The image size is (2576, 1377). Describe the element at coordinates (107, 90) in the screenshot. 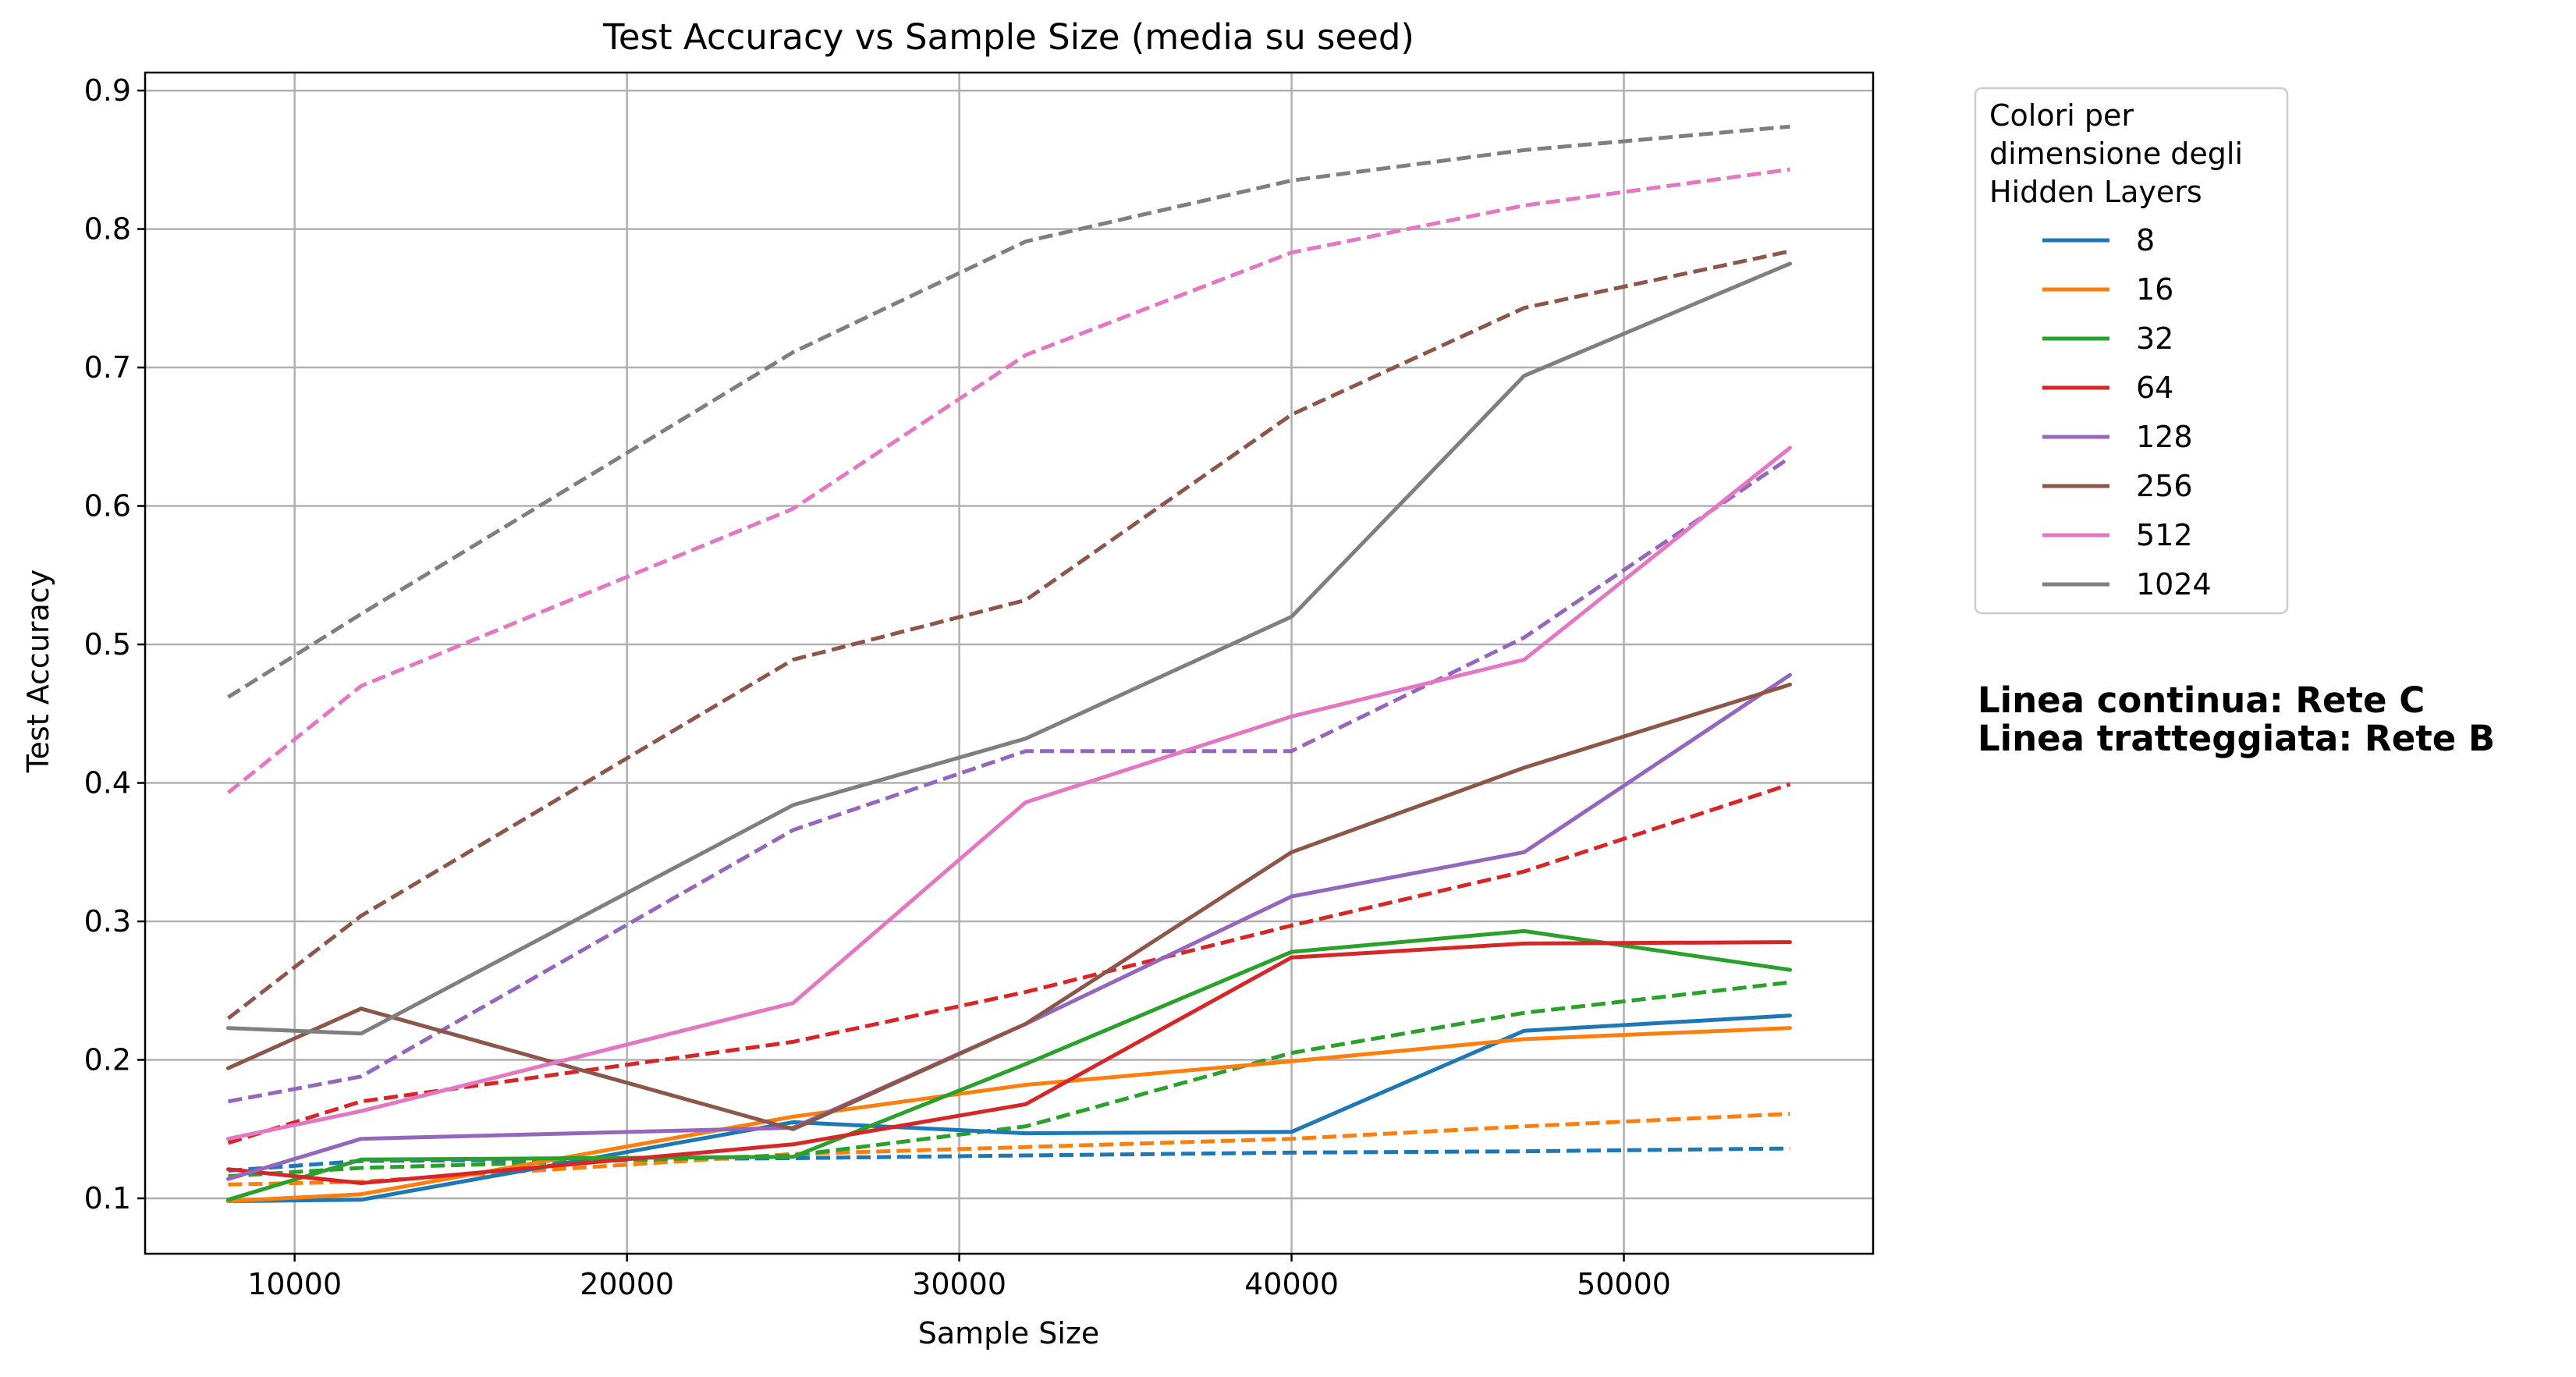

I see `y-tick-label: 0.9` at that location.